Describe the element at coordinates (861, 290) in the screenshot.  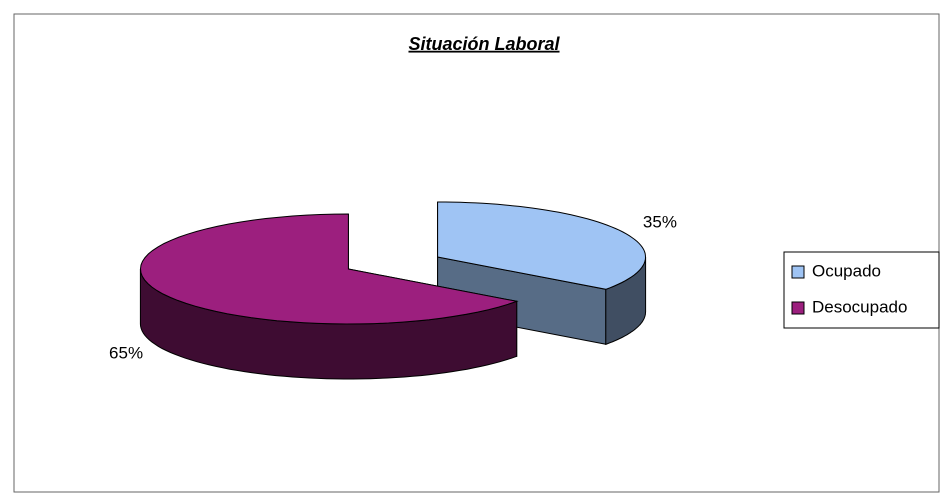
I see `legend-box` at that location.